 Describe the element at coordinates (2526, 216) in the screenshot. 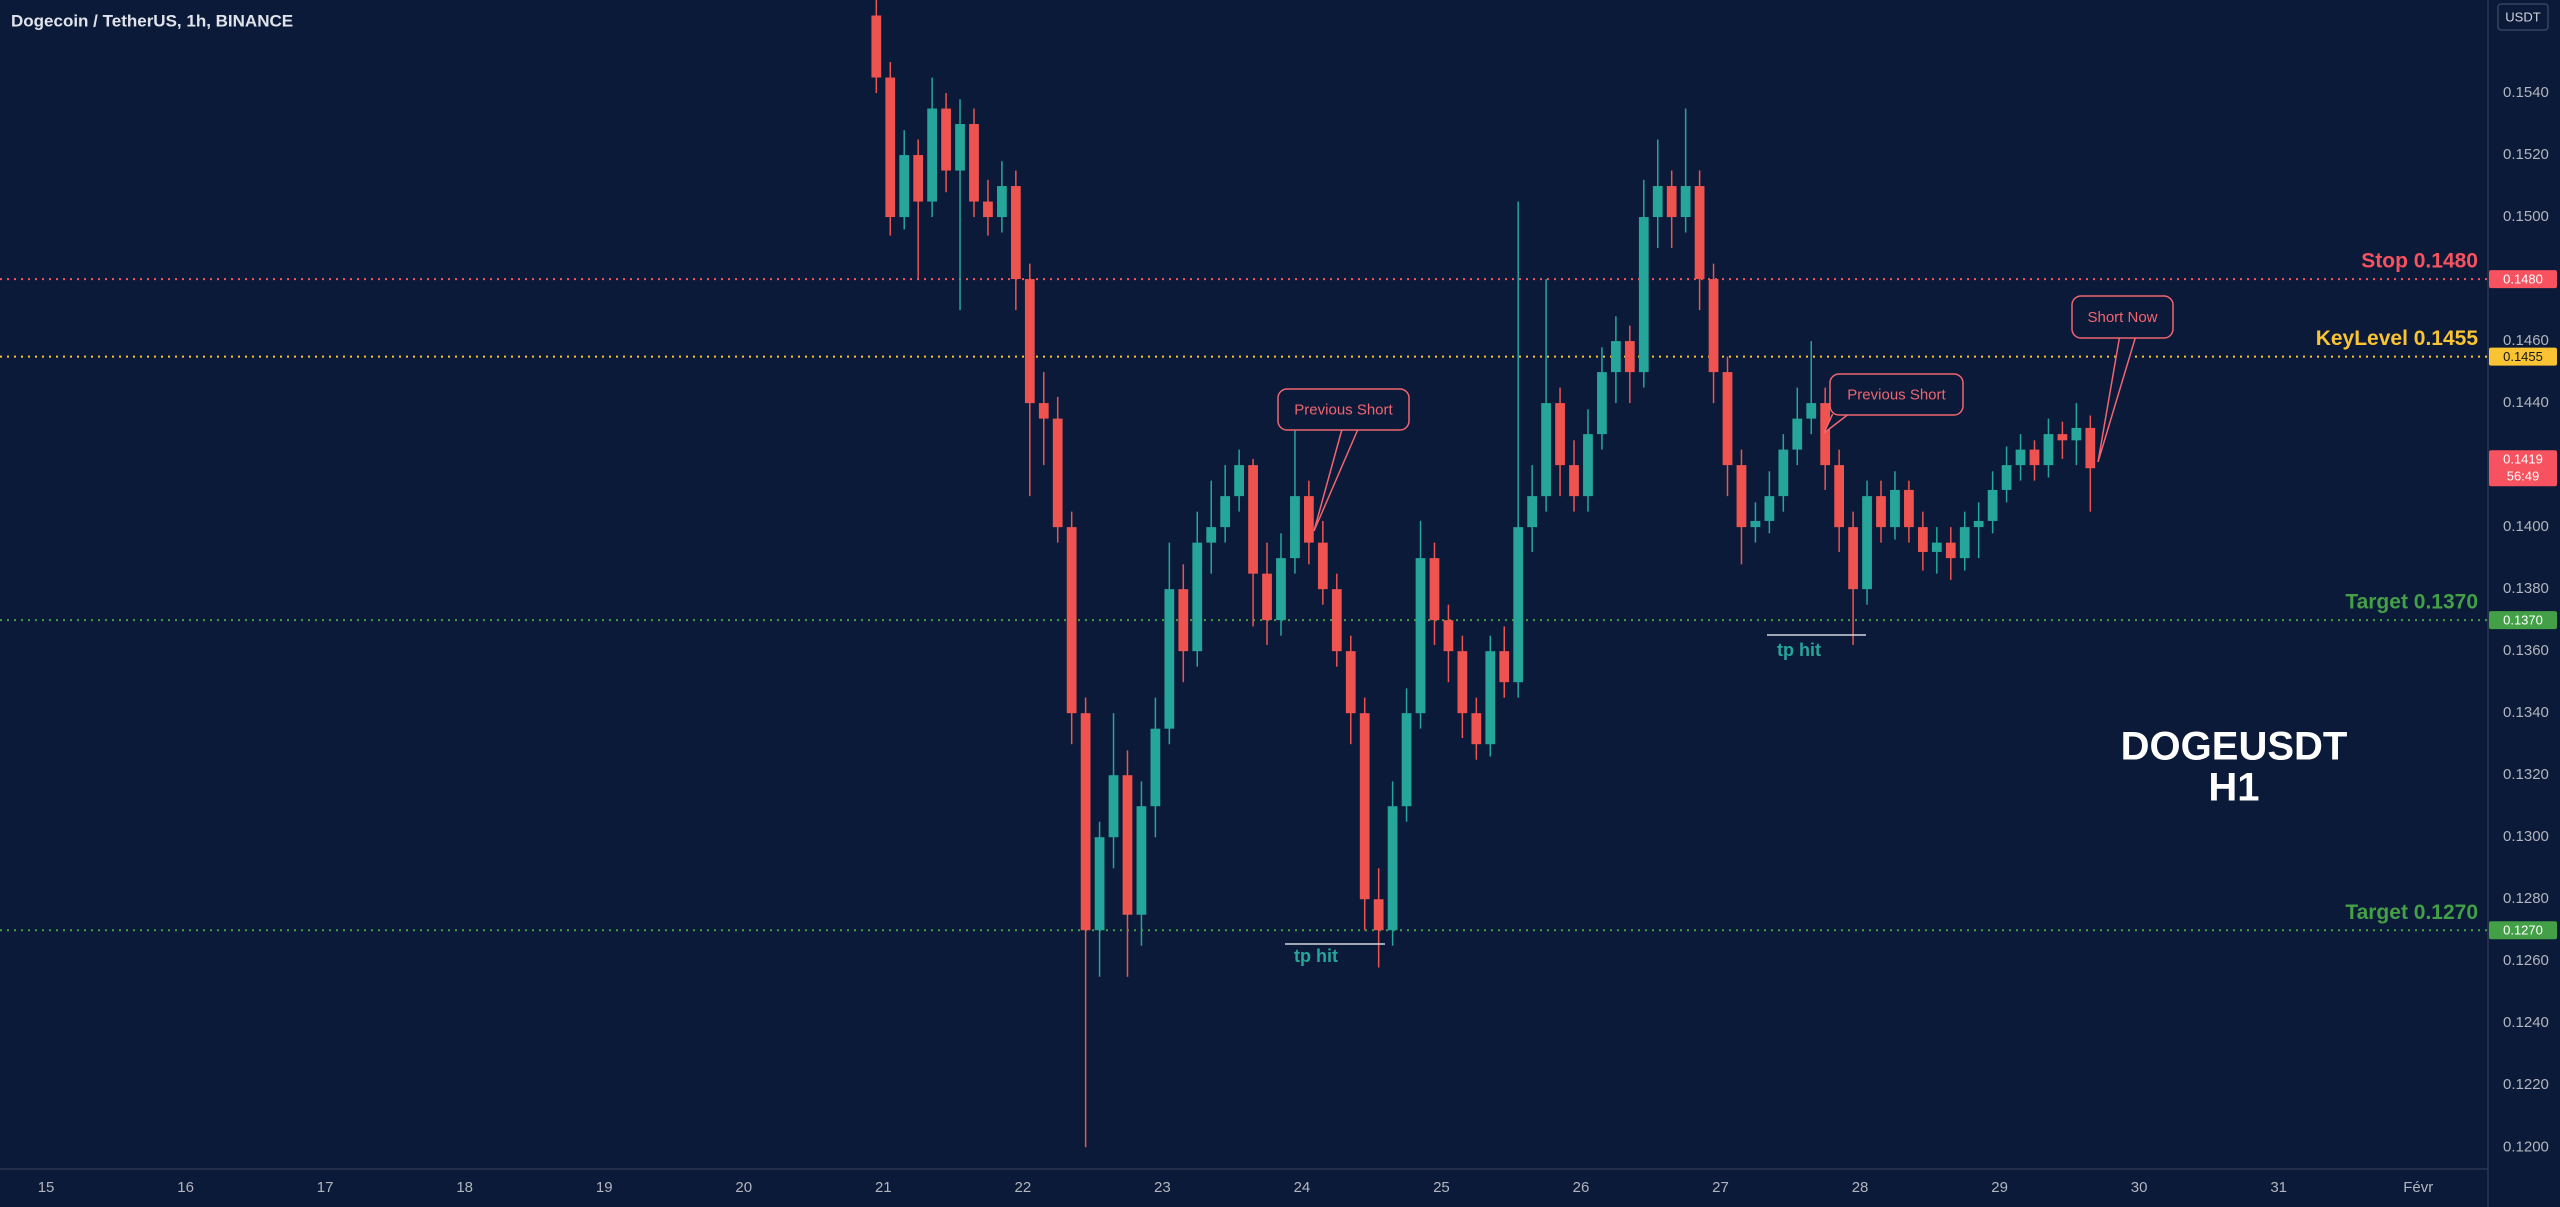

I see `y-tick-label: 0.1500` at that location.